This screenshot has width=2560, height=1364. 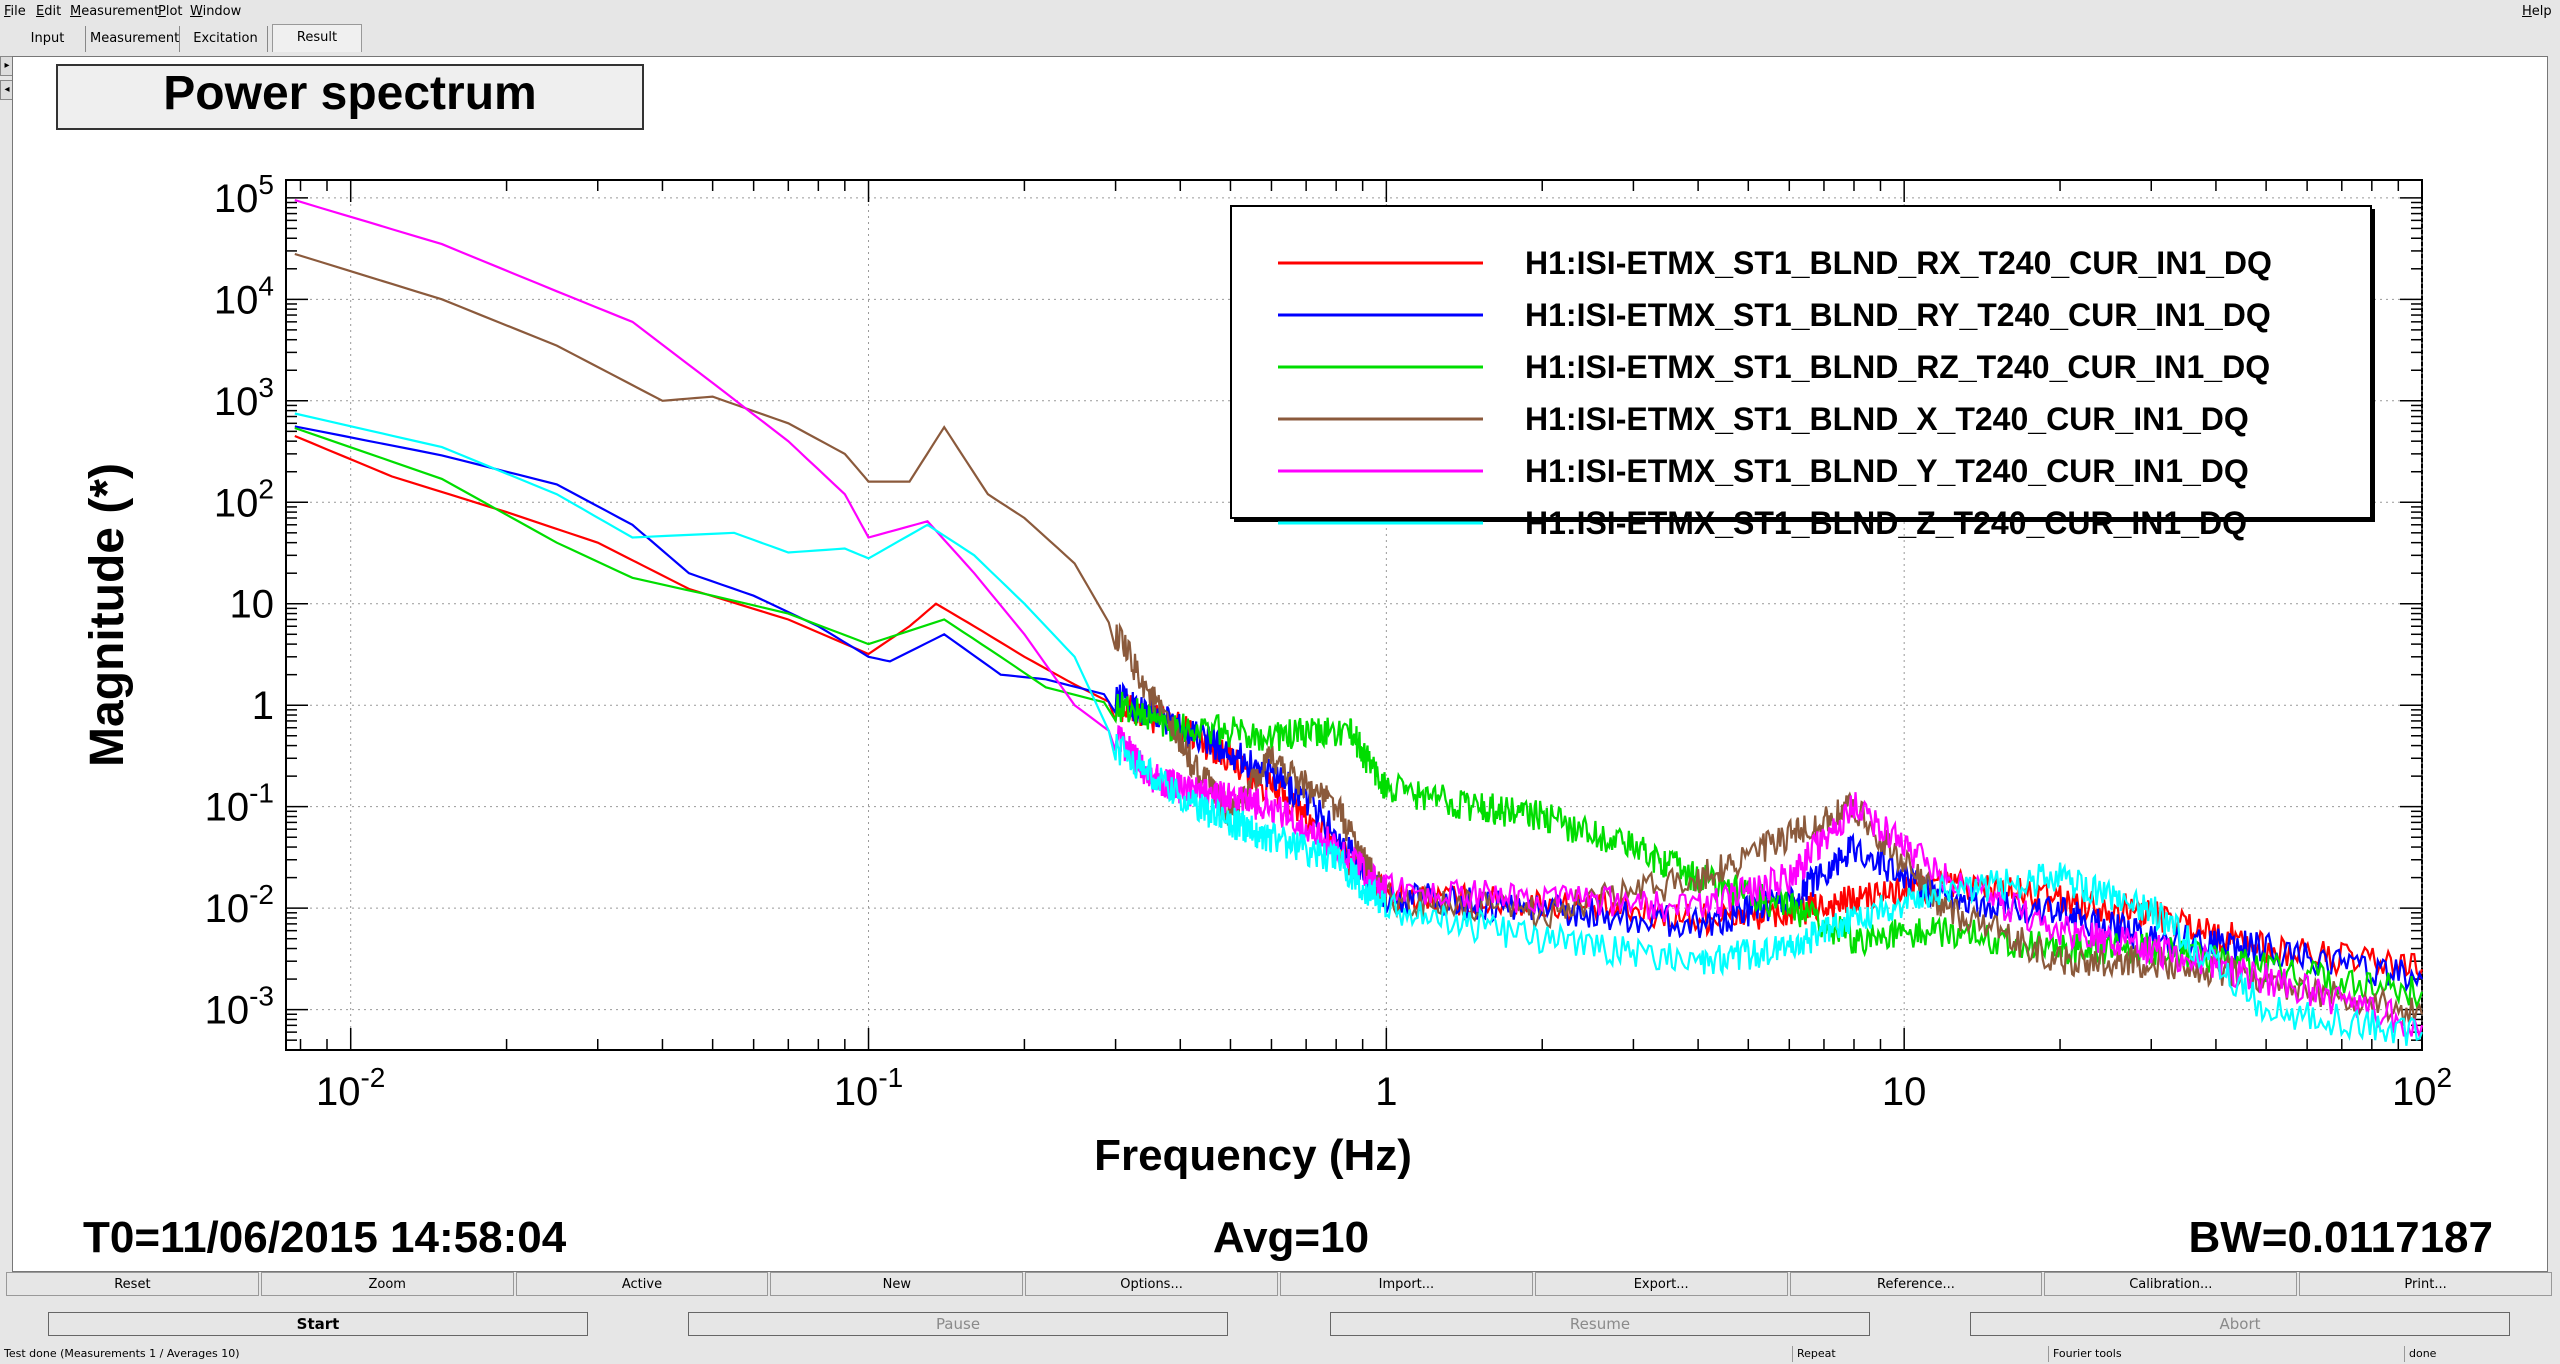 I want to click on tab-result: Result, so click(x=317, y=38).